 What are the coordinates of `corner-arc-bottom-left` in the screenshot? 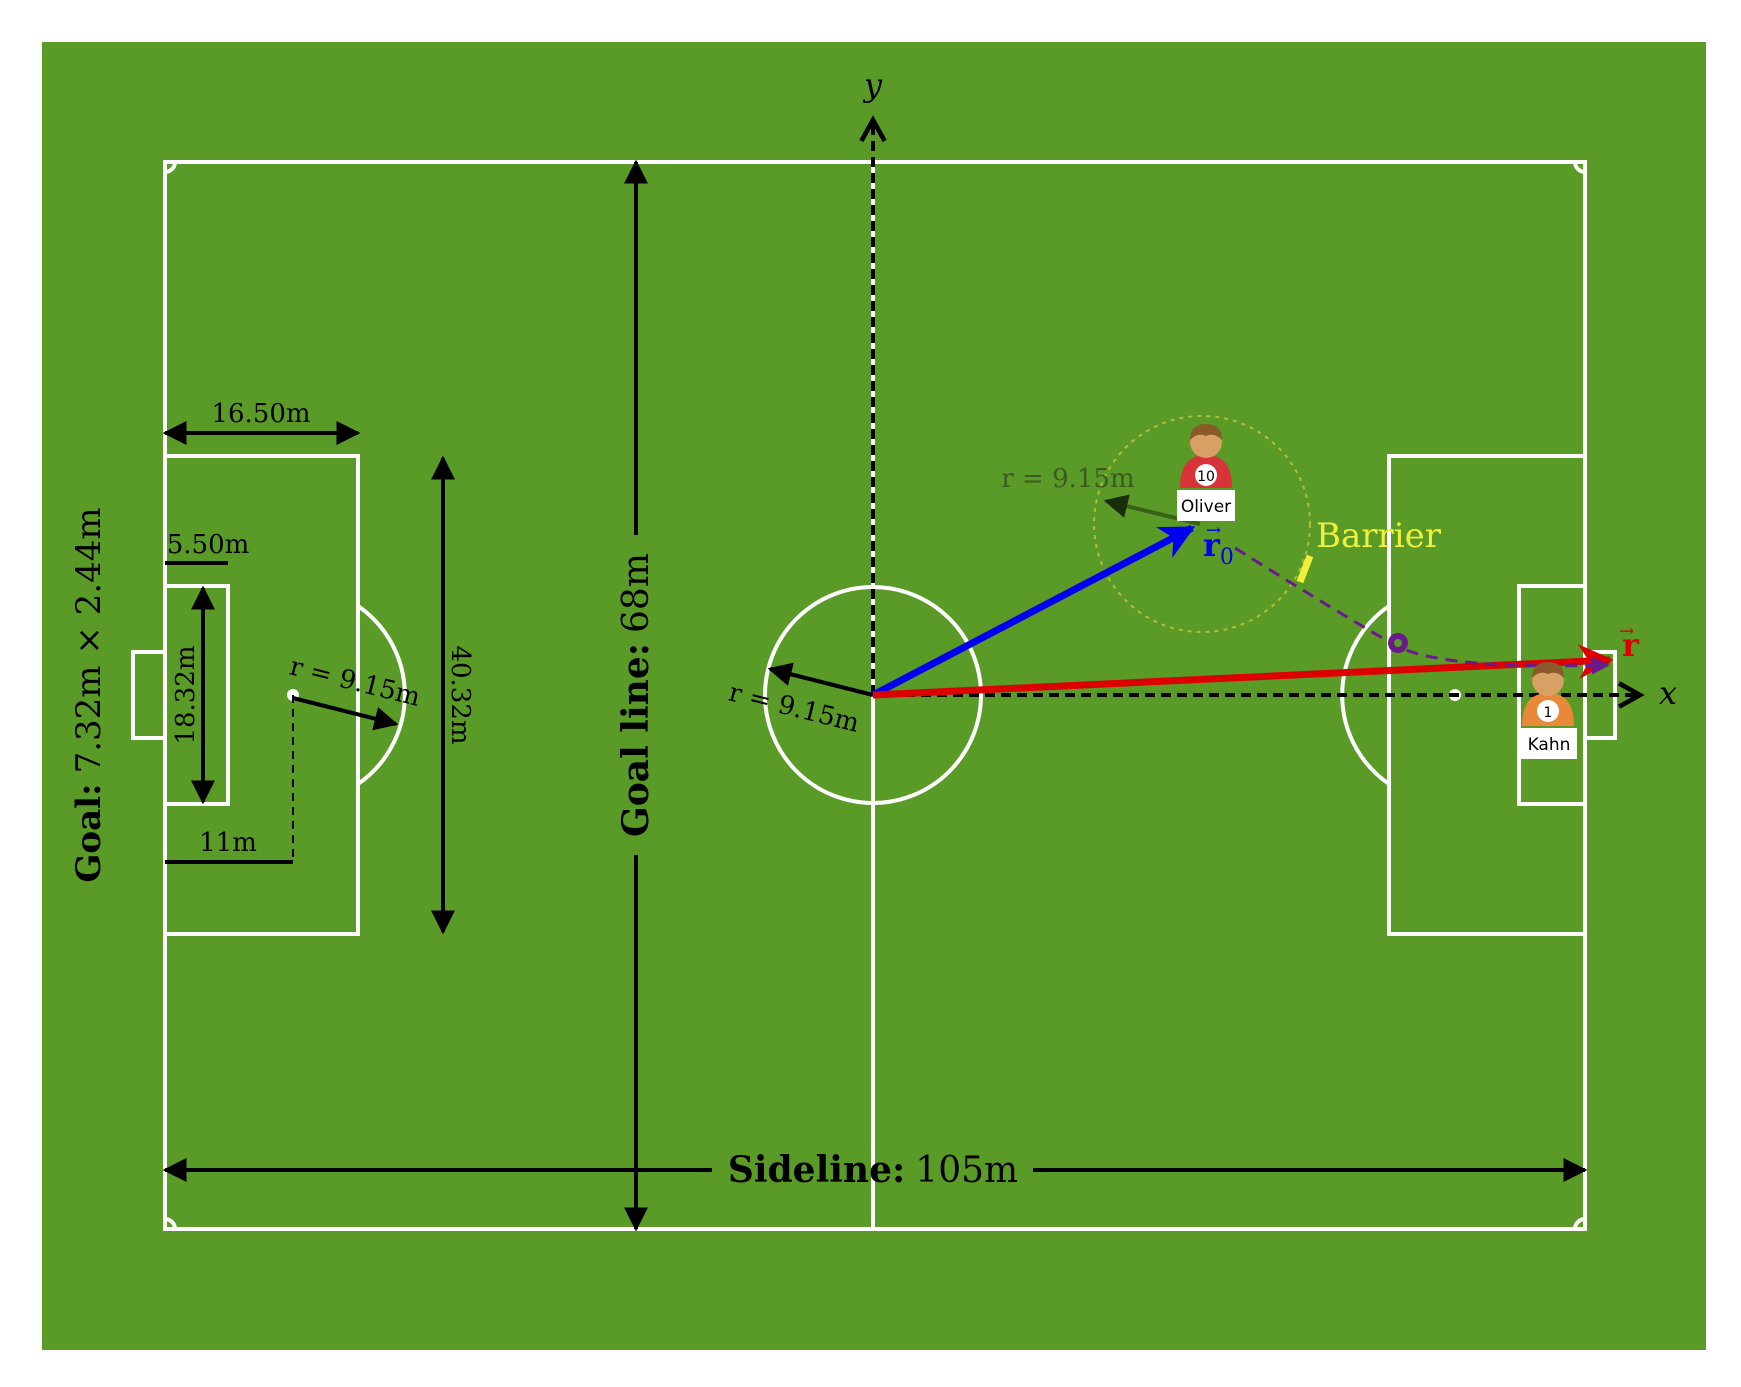 It's located at (170, 1223).